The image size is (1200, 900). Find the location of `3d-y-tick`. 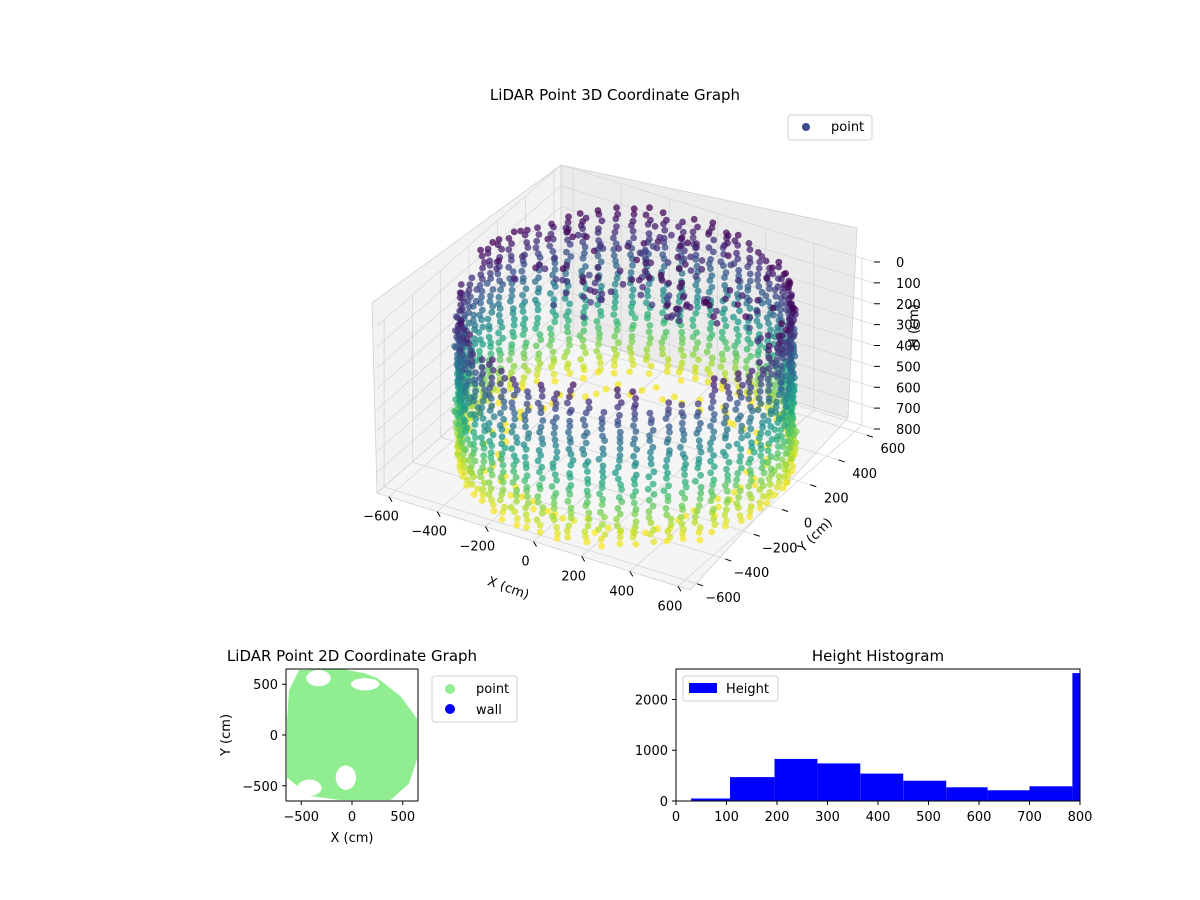

3d-y-tick is located at coordinates (841, 461).